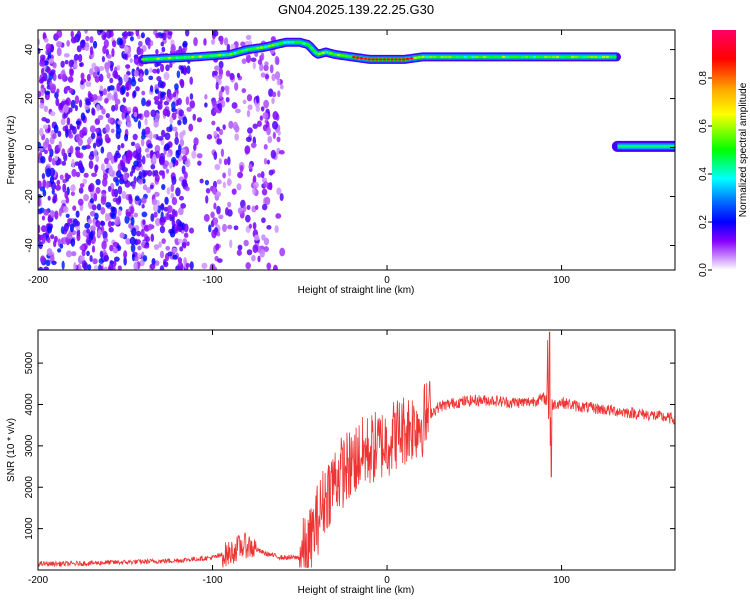 The image size is (750, 605). I want to click on snr-ylabel: SNR (10 * v/v), so click(11, 450).